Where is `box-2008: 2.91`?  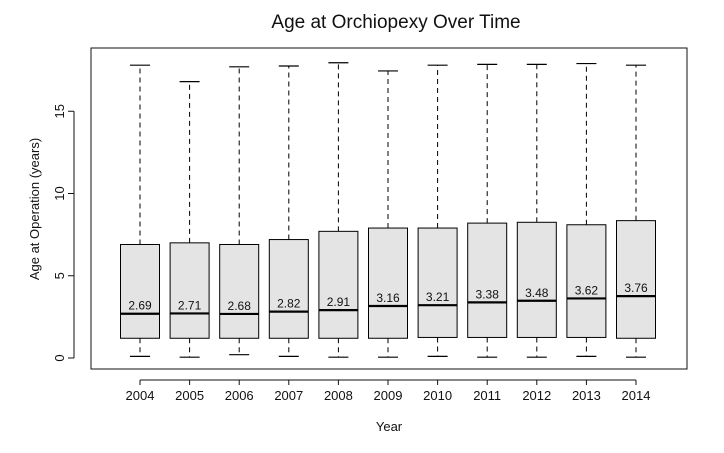 box-2008: 2.91 is located at coordinates (338, 210).